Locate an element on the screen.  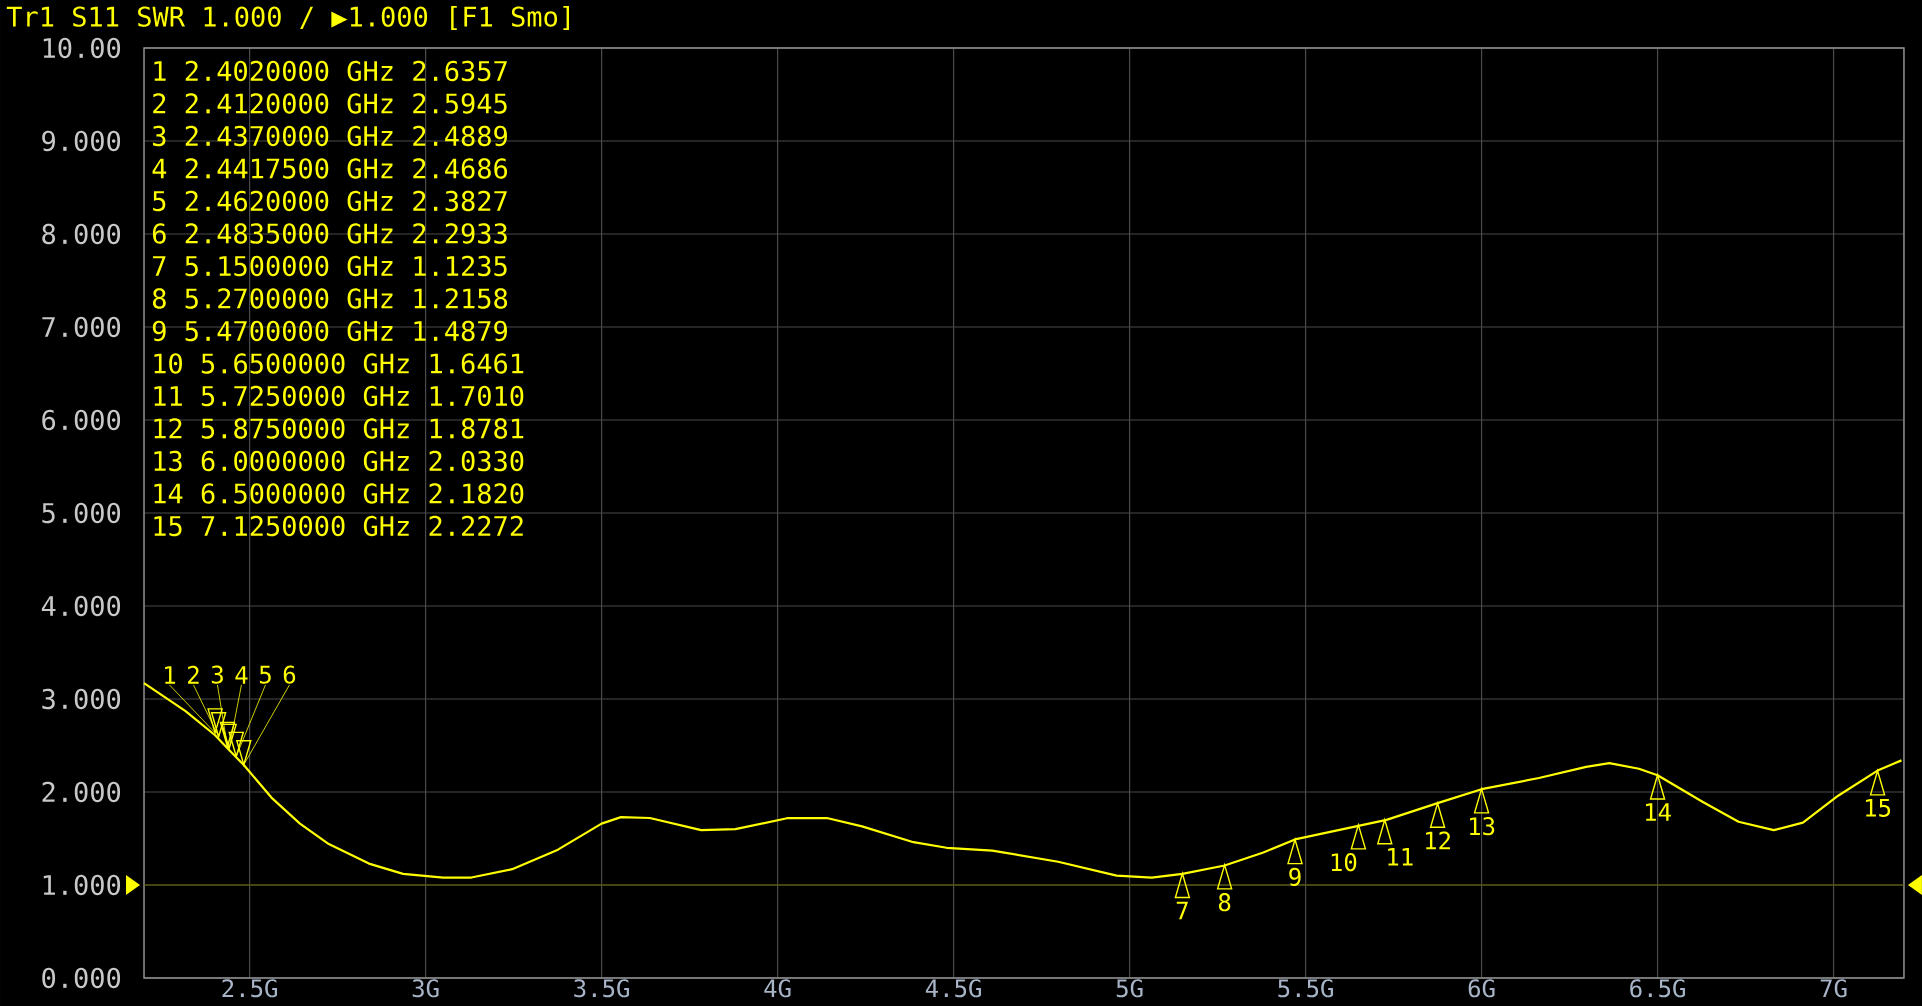
y-tick-label: 6.000 is located at coordinates (81, 420).